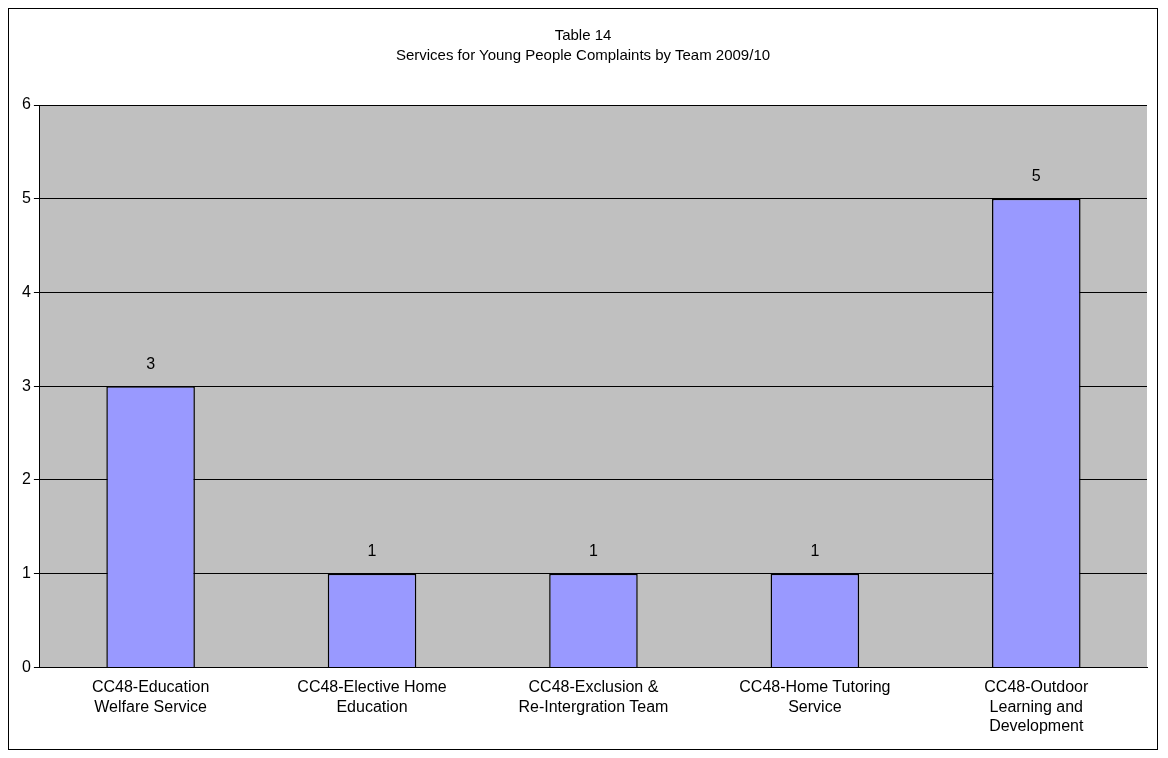 This screenshot has height=758, width=1168. What do you see at coordinates (815, 696) in the screenshot?
I see `x-tick-label: CC48-Home Tutoring Service` at bounding box center [815, 696].